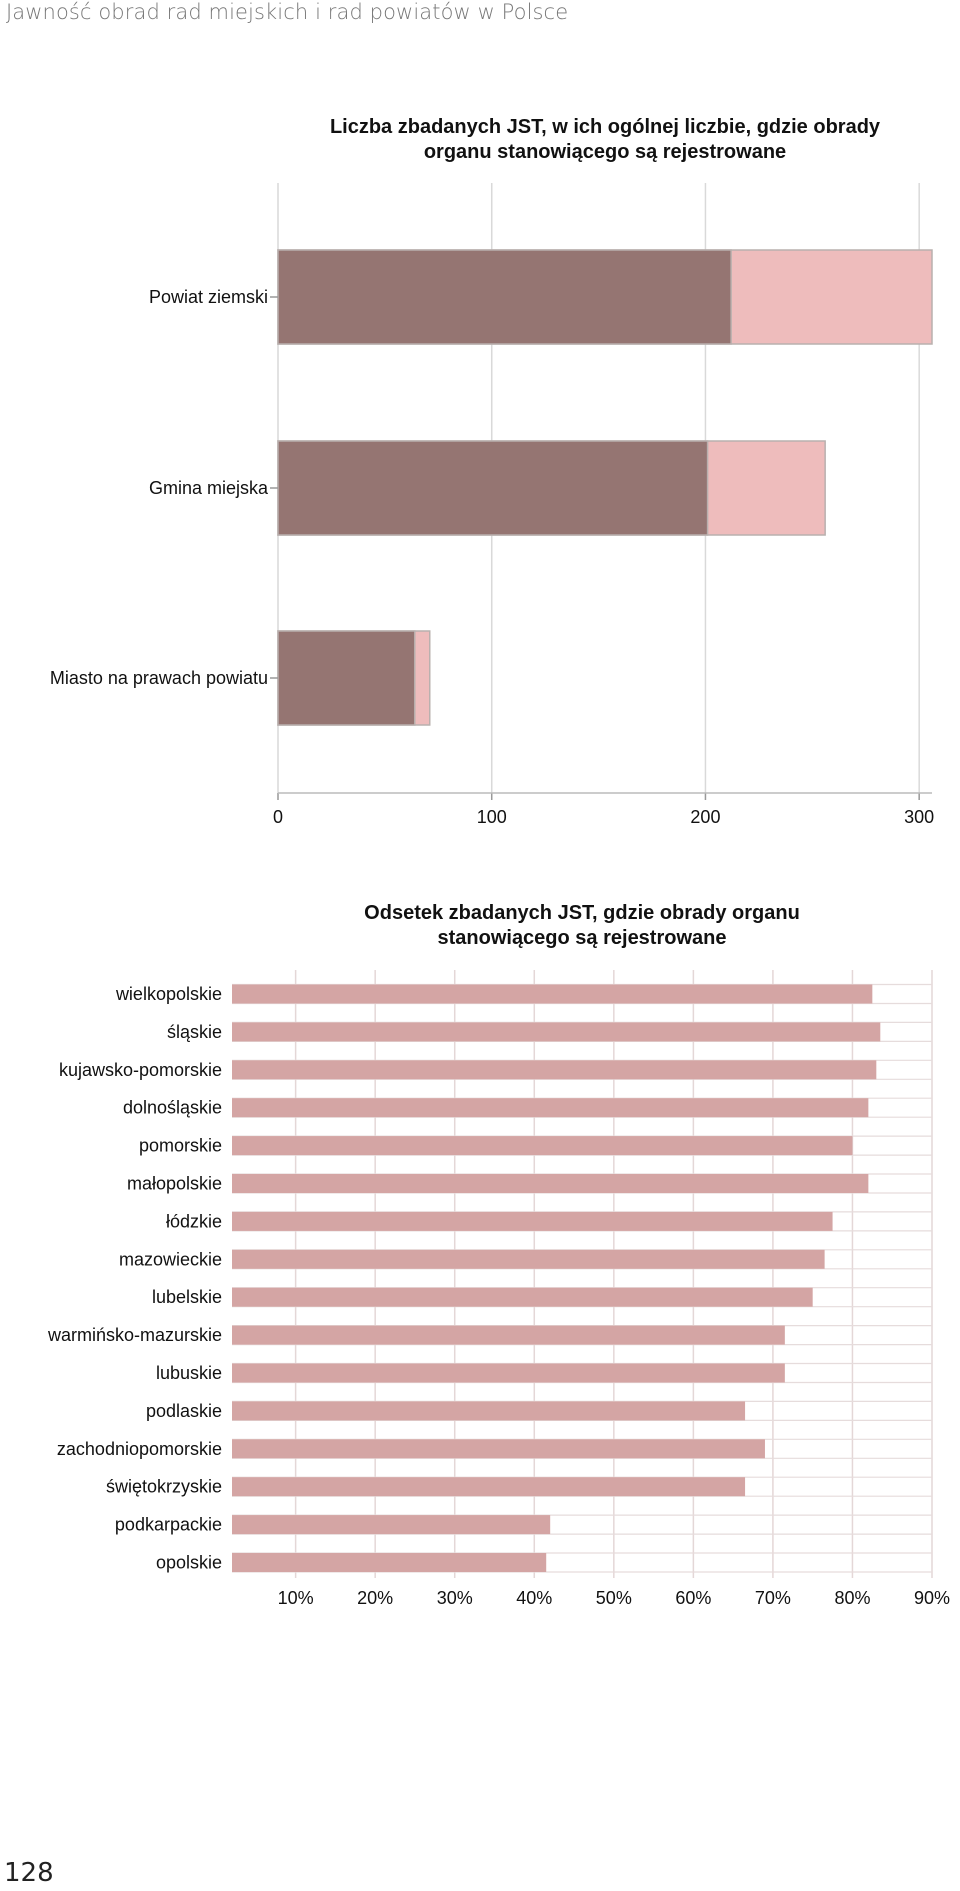 Image resolution: width=960 pixels, height=1891 pixels. I want to click on x-tick-label: 30%, so click(455, 1598).